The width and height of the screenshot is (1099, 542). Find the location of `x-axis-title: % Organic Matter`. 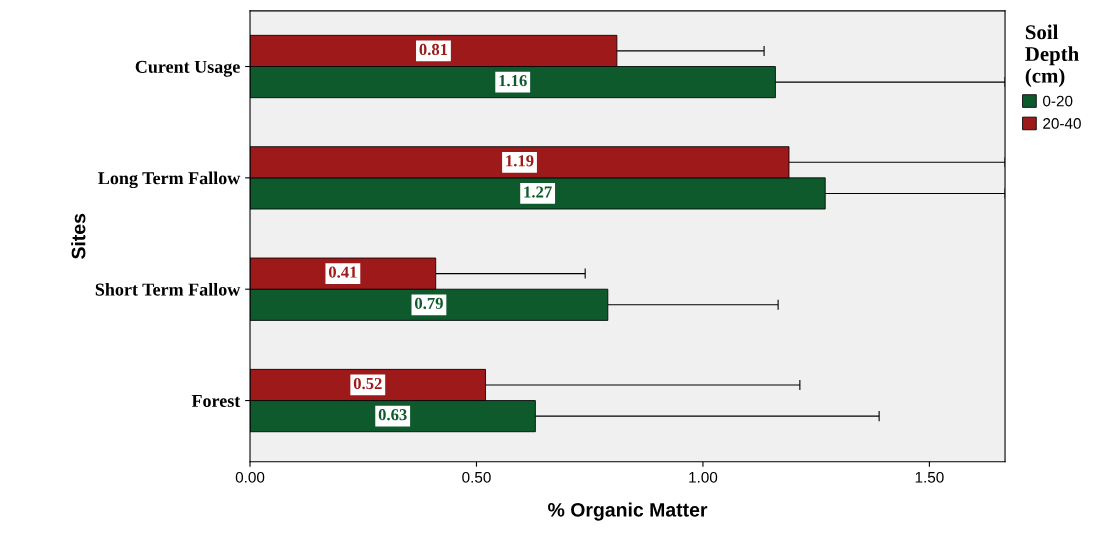

x-axis-title: % Organic Matter is located at coordinates (628, 511).